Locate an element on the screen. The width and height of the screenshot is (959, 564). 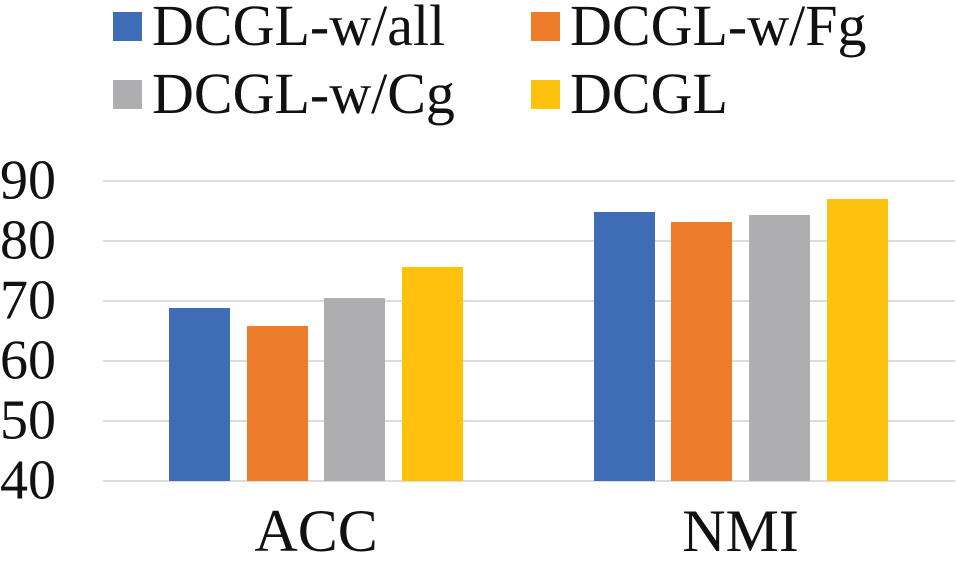
legend-label: DCGL-w/Fg is located at coordinates (718, 29).